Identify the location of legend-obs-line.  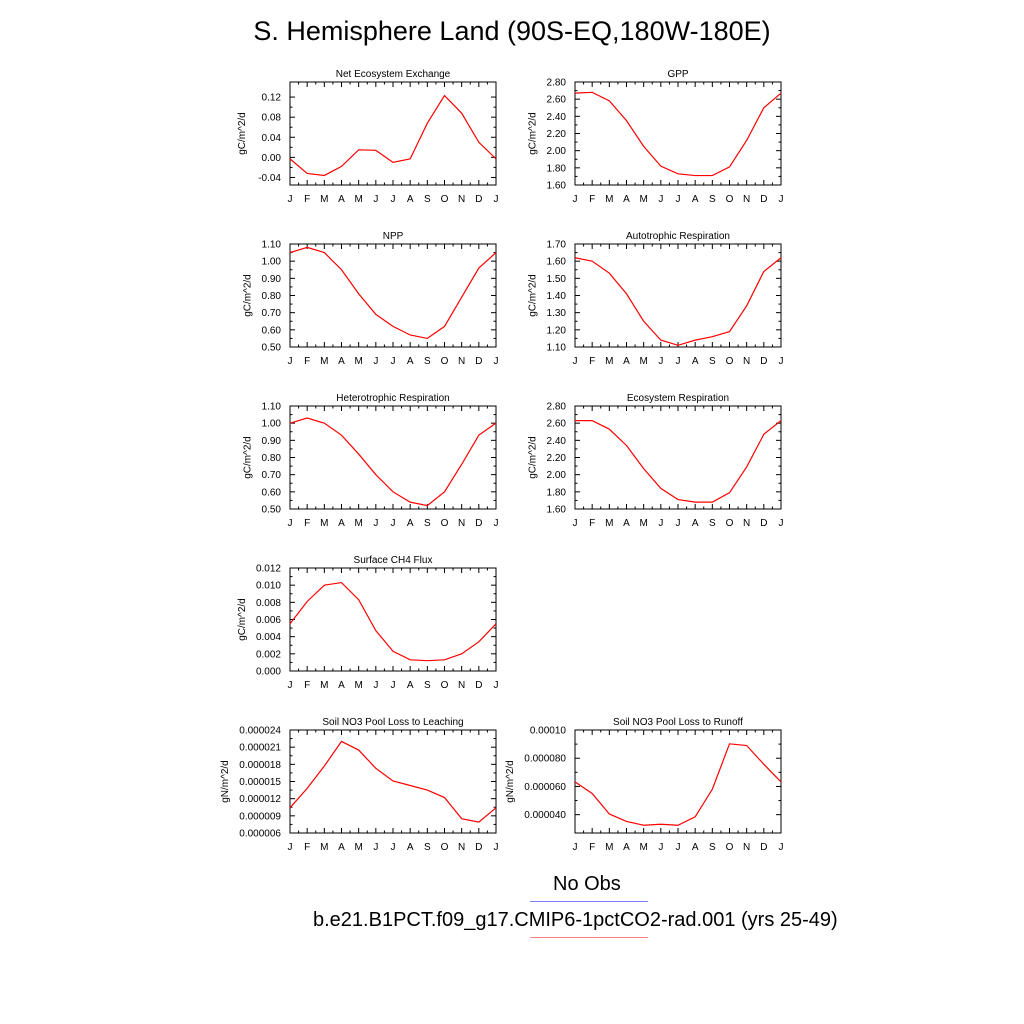
(589, 901).